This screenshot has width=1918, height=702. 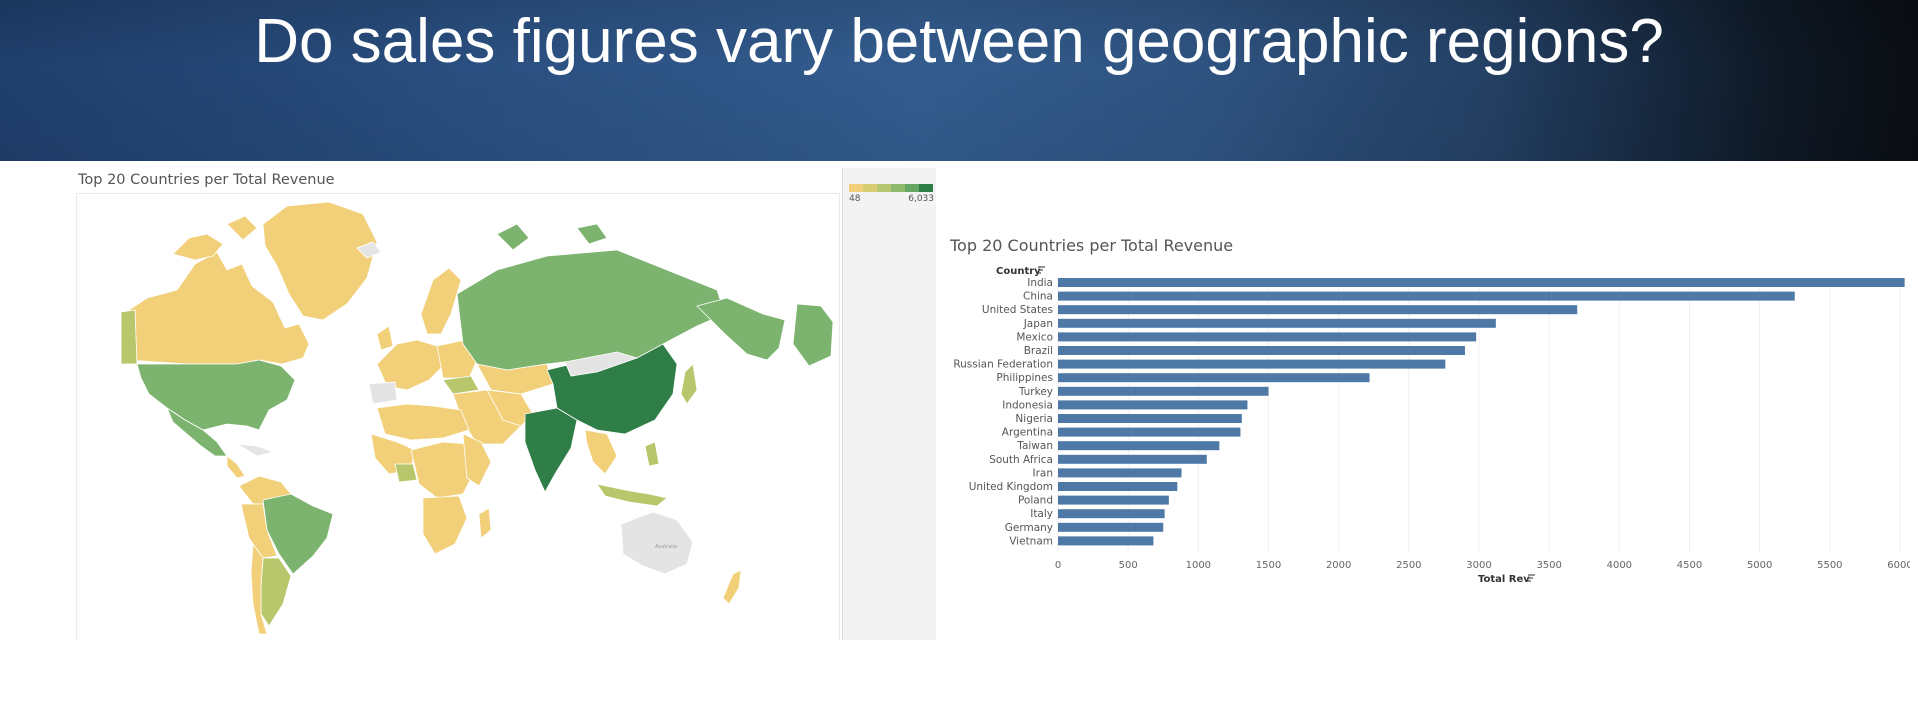 What do you see at coordinates (1011, 487) in the screenshot?
I see `category-label: United Kingdom` at bounding box center [1011, 487].